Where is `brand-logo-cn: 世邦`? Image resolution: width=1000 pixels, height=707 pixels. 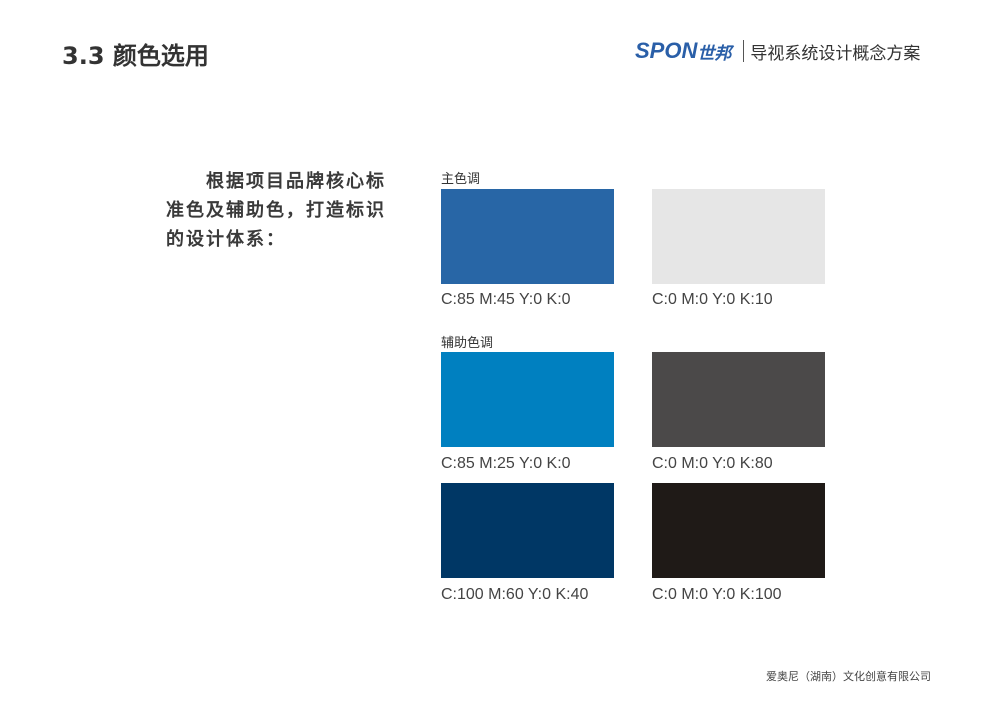
brand-logo-cn: 世邦 is located at coordinates (714, 53).